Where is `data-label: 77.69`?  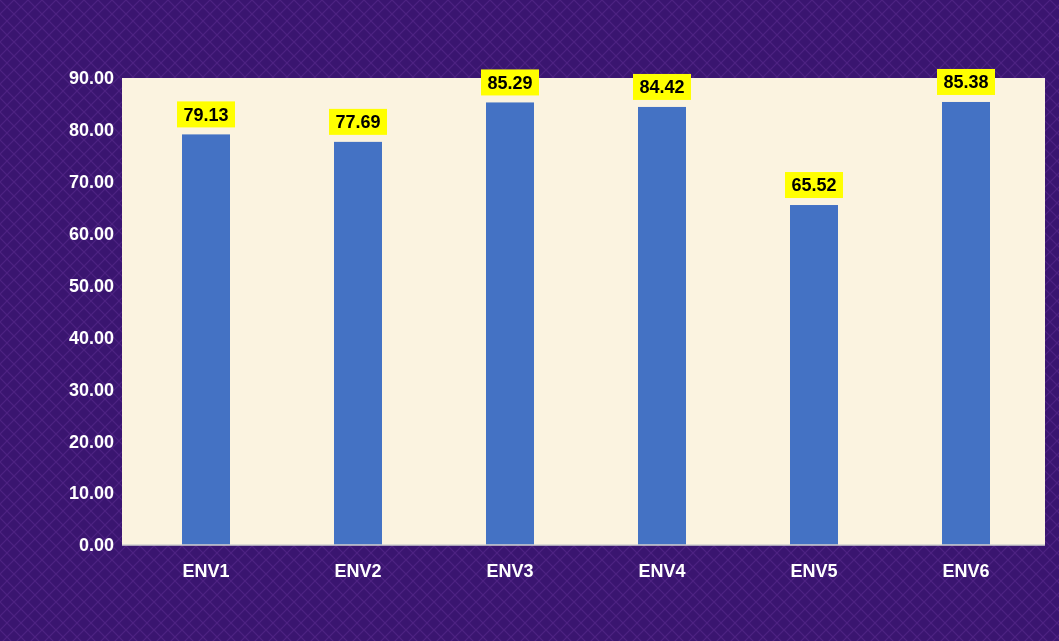
data-label: 77.69 is located at coordinates (358, 122).